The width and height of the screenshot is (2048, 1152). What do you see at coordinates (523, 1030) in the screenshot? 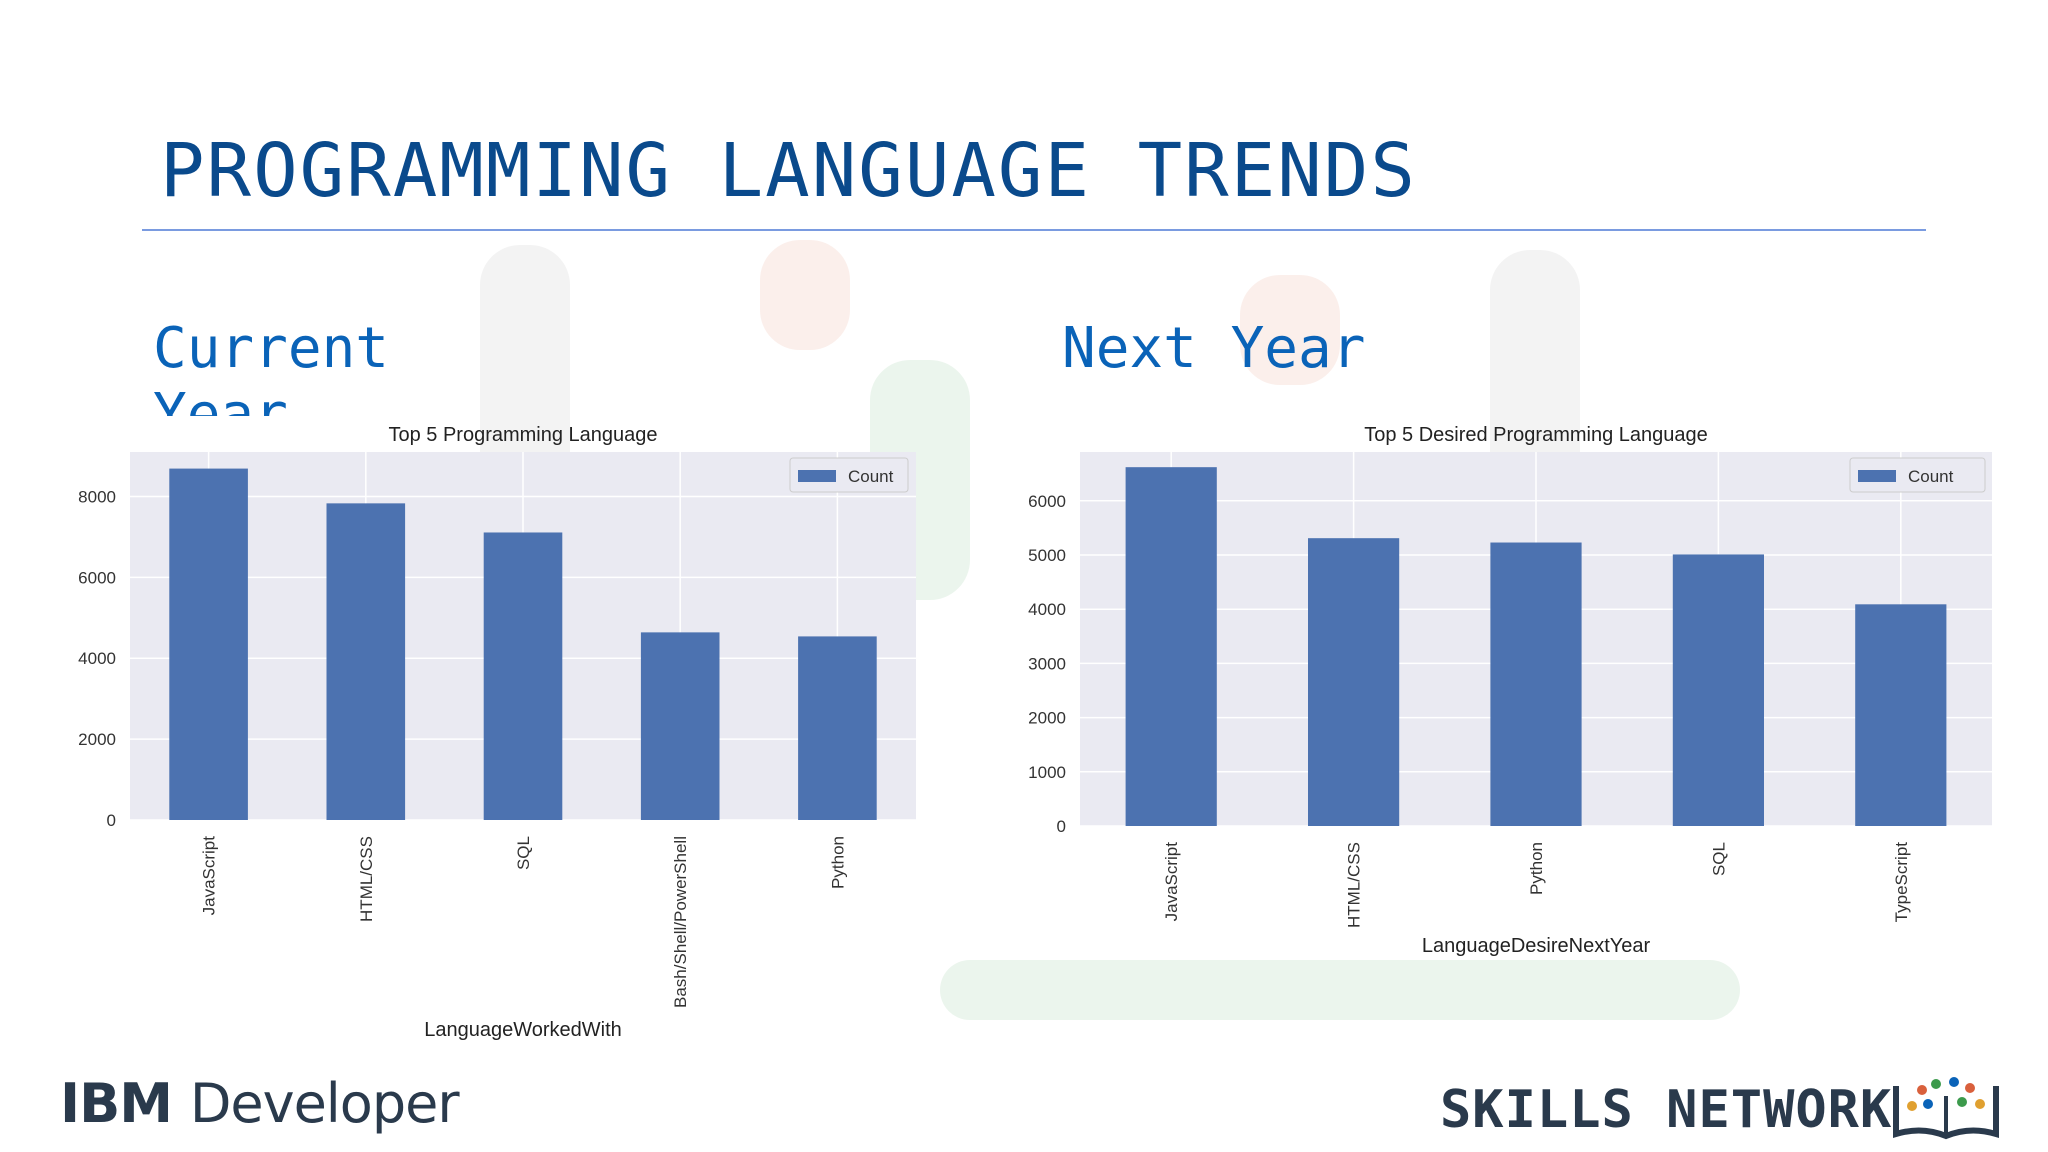
I see `x-axis-label: LanguageWorkedWith` at bounding box center [523, 1030].